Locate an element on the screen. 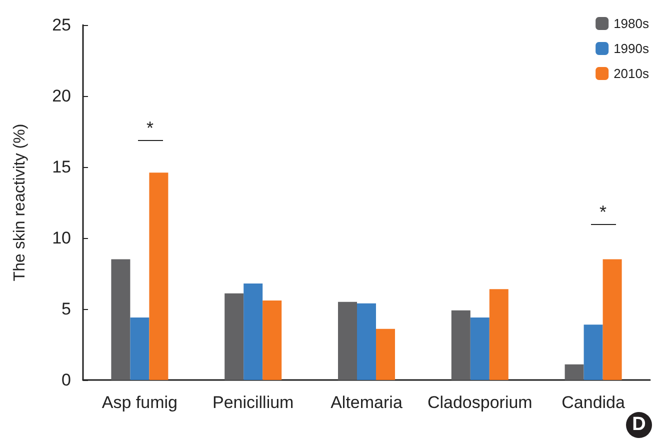 The image size is (656, 440). legend-label: 2010s is located at coordinates (632, 73).